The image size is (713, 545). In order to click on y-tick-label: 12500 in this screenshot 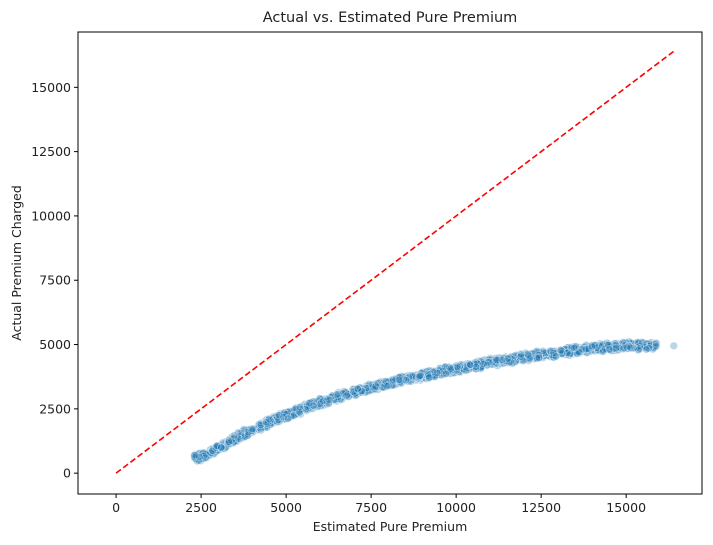, I will do `click(51, 151)`.